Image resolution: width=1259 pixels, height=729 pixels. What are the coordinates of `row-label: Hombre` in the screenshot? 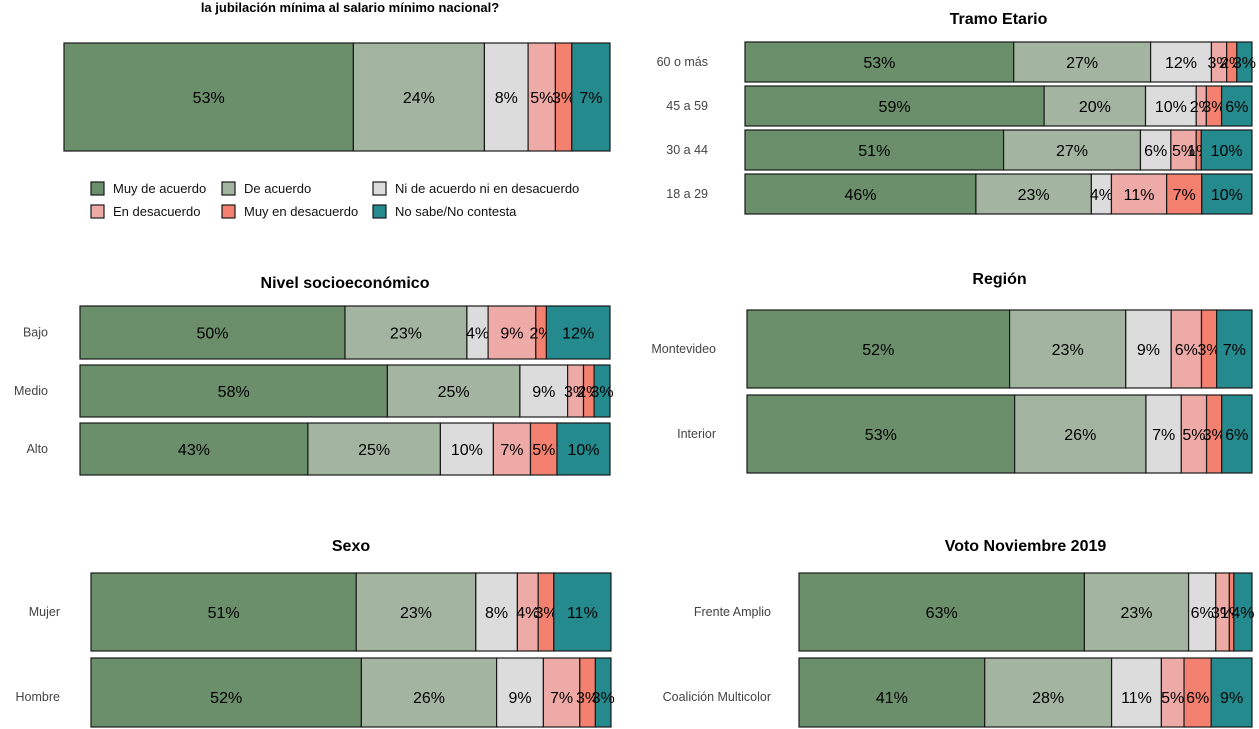 It's located at (38, 697).